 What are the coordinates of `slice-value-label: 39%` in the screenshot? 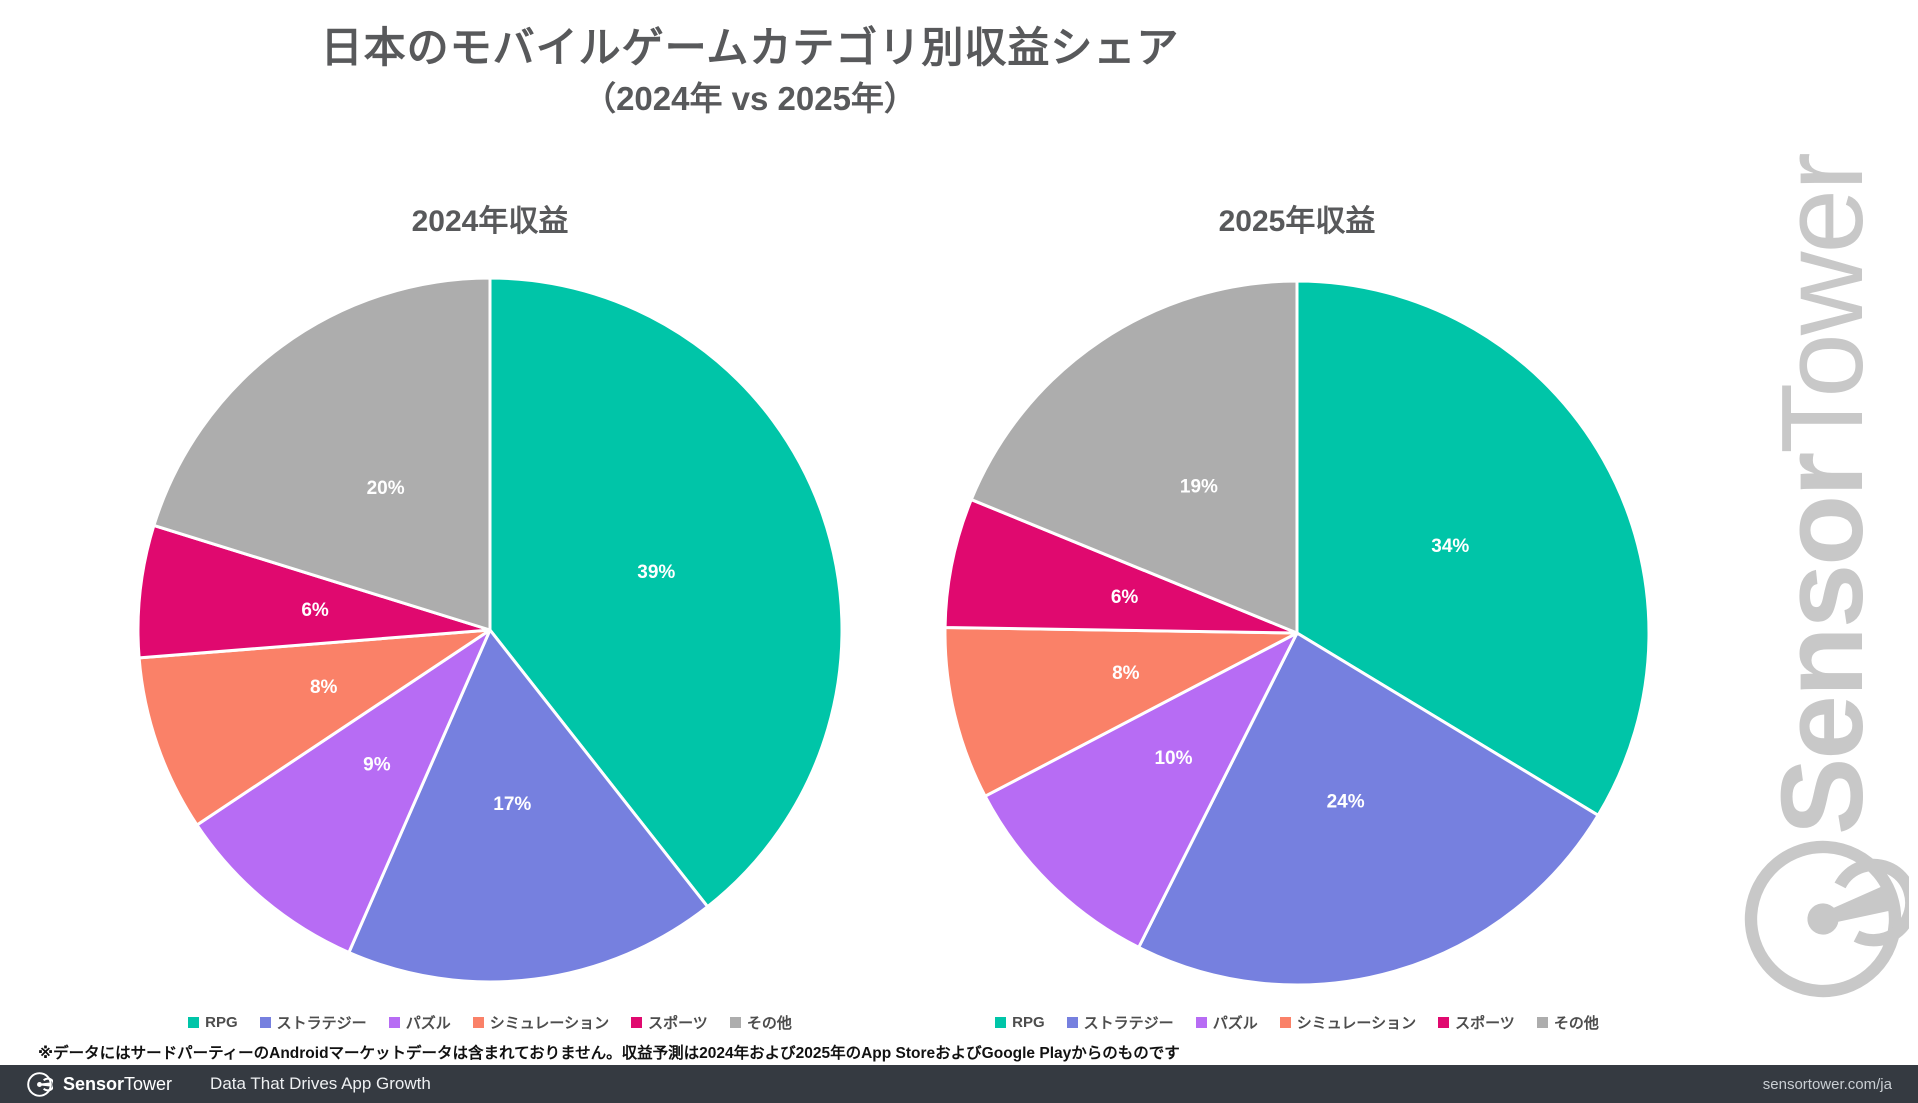 It's located at (656, 572).